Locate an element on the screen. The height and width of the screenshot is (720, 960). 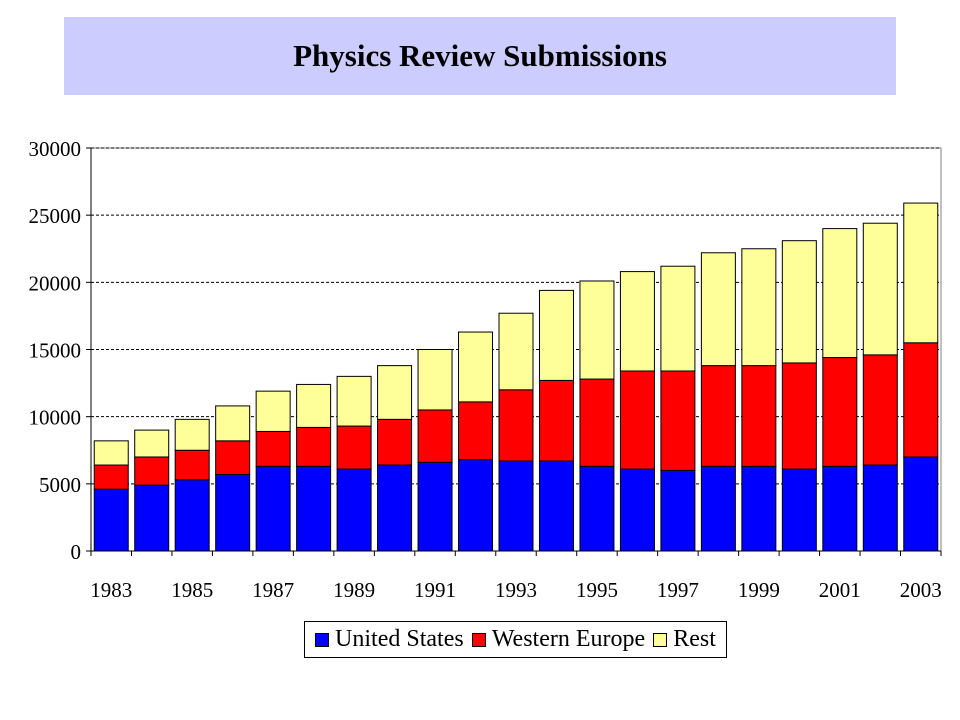
y-tick-label: 0 is located at coordinates (76, 552).